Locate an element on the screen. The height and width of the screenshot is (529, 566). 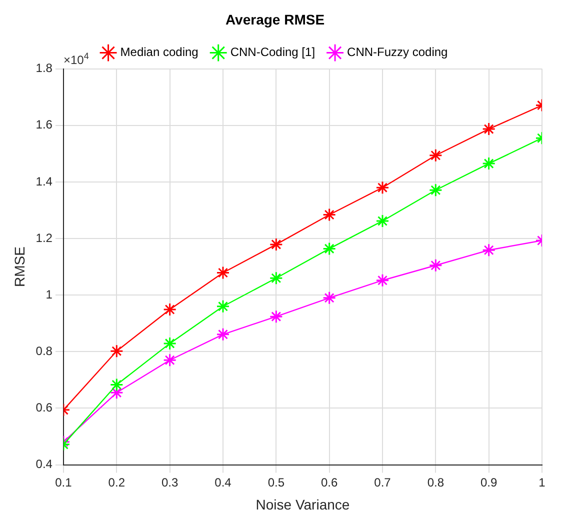
x-tick-label: 0.7 is located at coordinates (383, 482).